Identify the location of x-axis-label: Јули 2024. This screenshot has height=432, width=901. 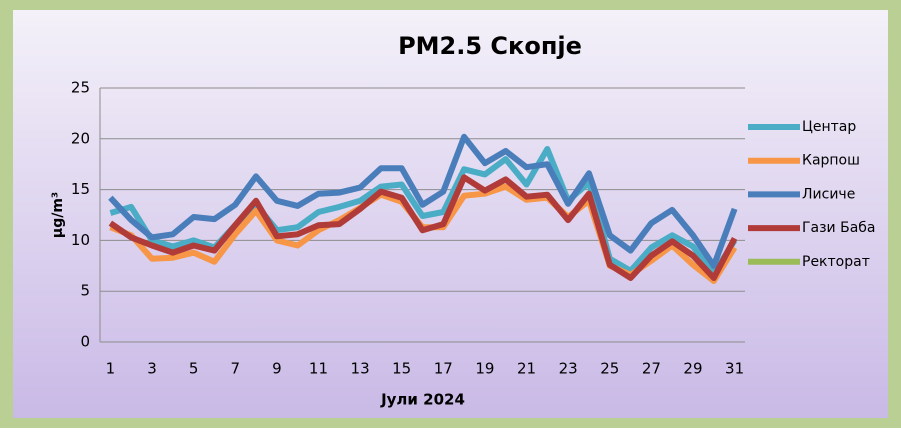
(422, 400).